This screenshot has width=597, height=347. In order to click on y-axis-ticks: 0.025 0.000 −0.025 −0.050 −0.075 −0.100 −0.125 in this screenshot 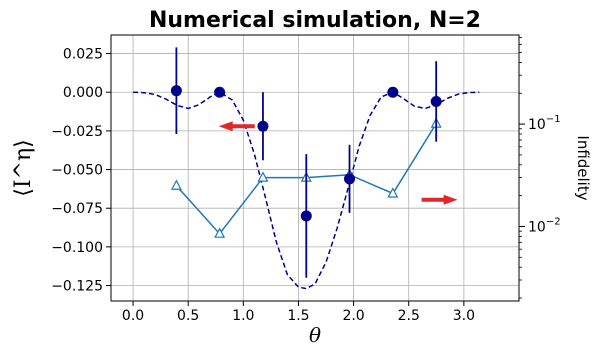, I will do `click(81, 171)`.